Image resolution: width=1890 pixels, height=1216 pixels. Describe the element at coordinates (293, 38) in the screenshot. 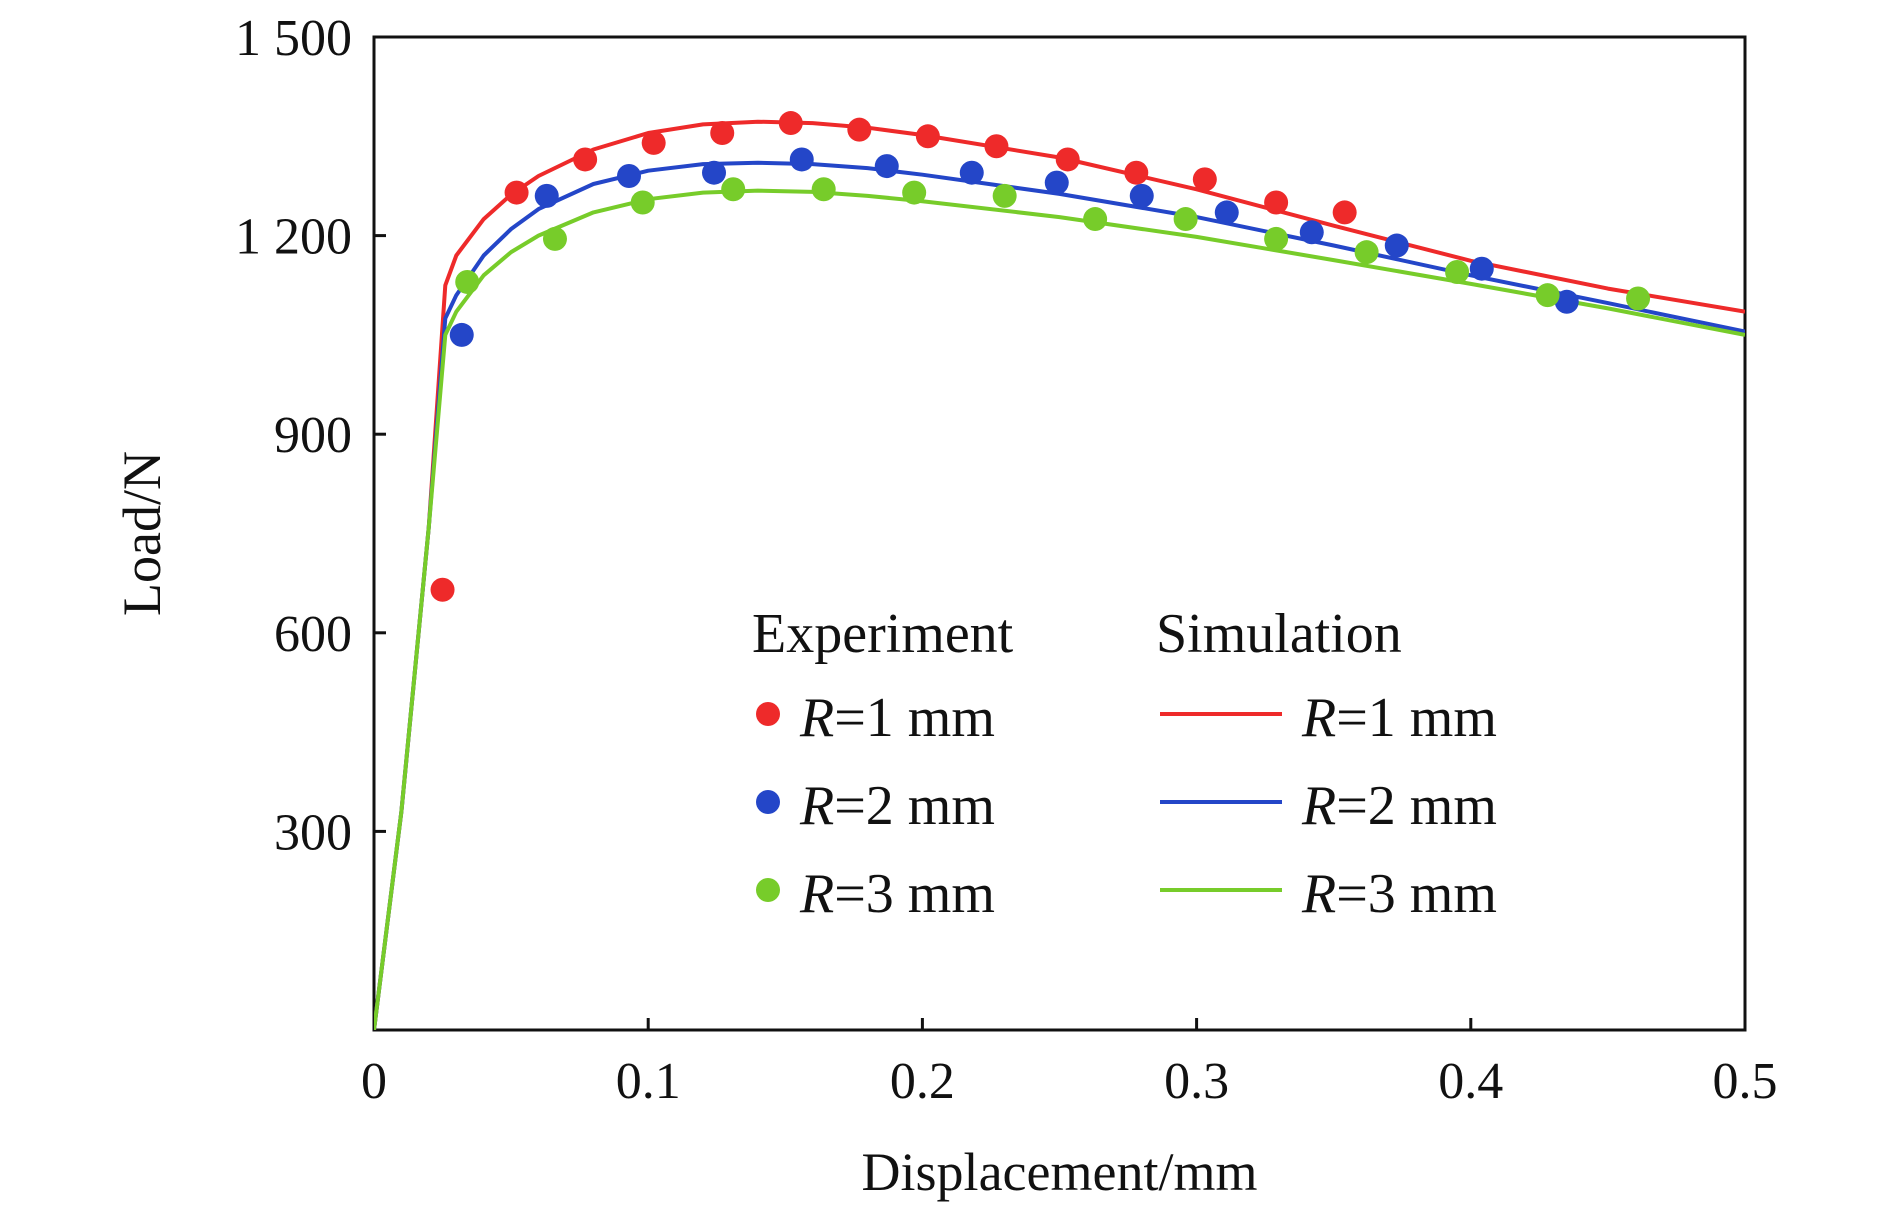

I see `y-tick-label: 1 500` at that location.